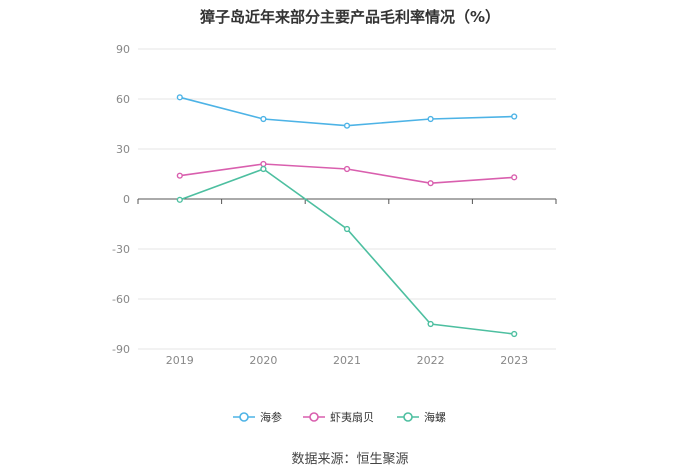  I want to click on y-tick-label: -60, so click(121, 299).